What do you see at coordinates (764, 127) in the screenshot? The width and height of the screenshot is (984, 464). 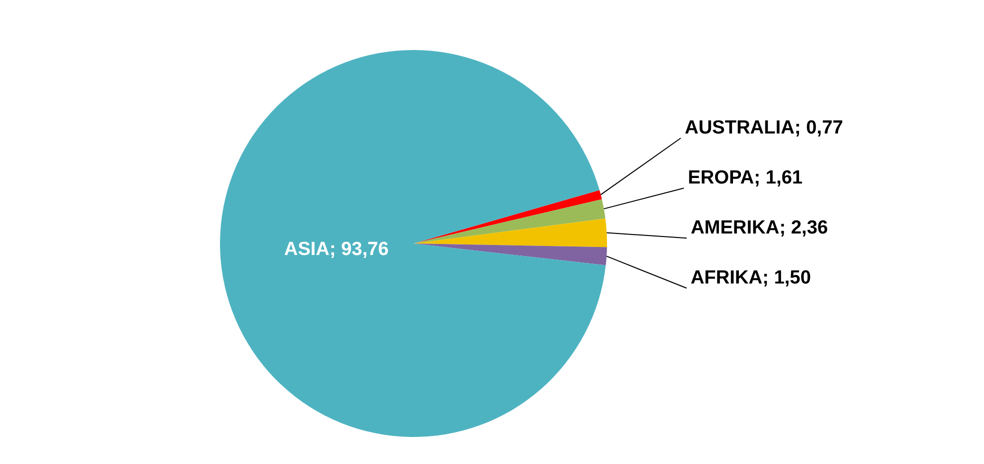 I see `slice-label: AUSTRALIA; 0,77` at bounding box center [764, 127].